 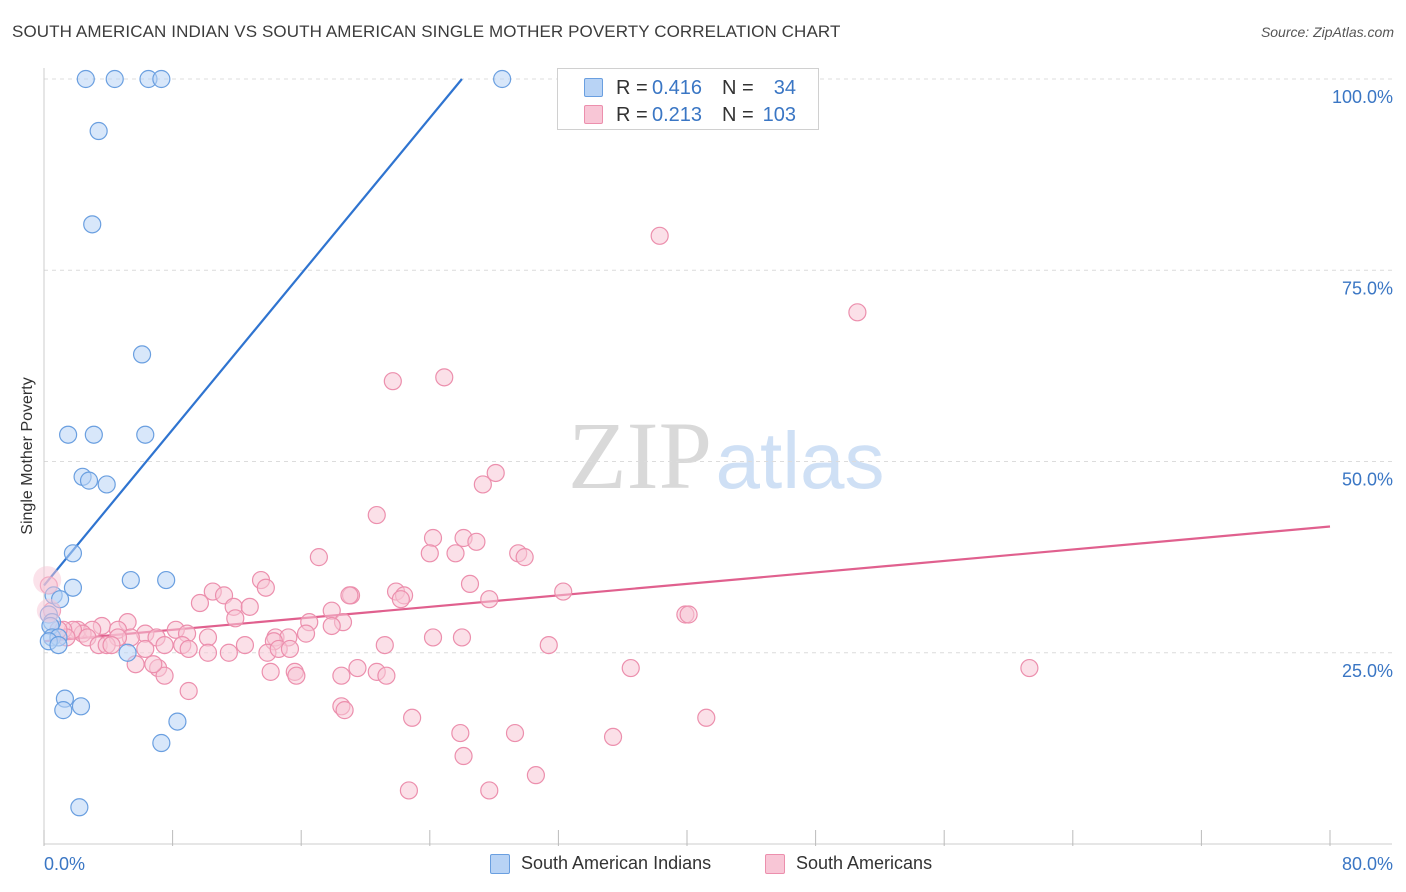 I want to click on legend-label: South American Indians, so click(x=616, y=863).